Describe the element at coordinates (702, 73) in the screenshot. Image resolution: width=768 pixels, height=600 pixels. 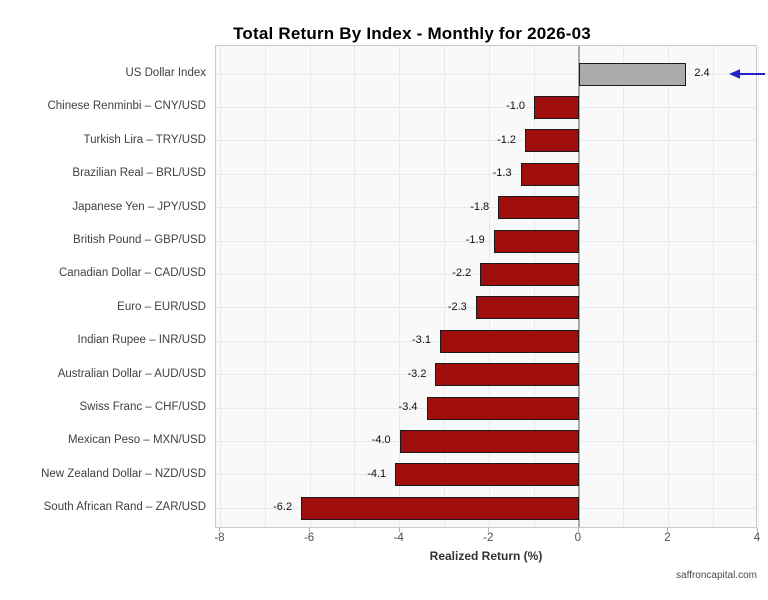
I see `bar-value-label: 2.4` at that location.